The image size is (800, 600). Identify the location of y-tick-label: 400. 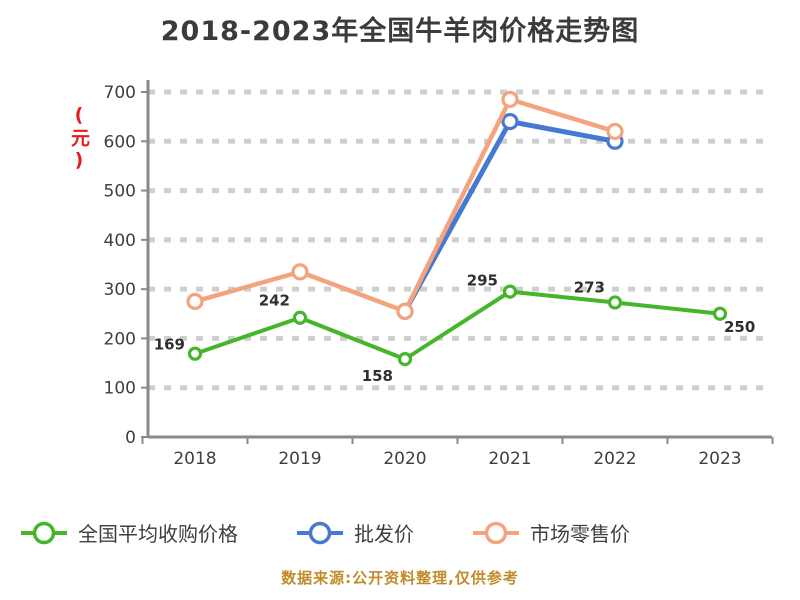
(120, 241).